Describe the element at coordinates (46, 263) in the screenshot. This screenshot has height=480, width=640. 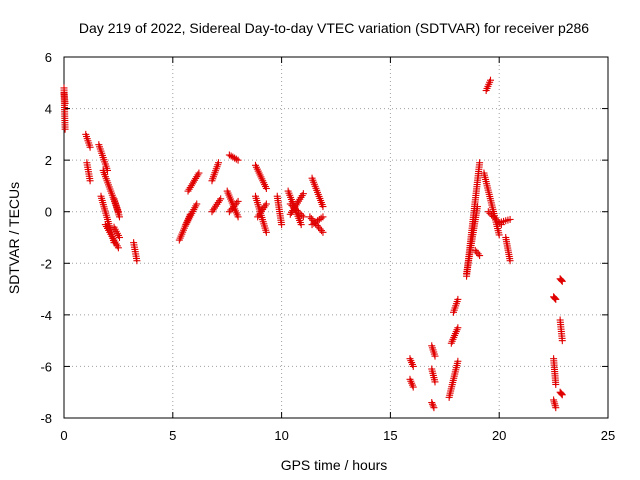
I see `y-tick-label: -2` at that location.